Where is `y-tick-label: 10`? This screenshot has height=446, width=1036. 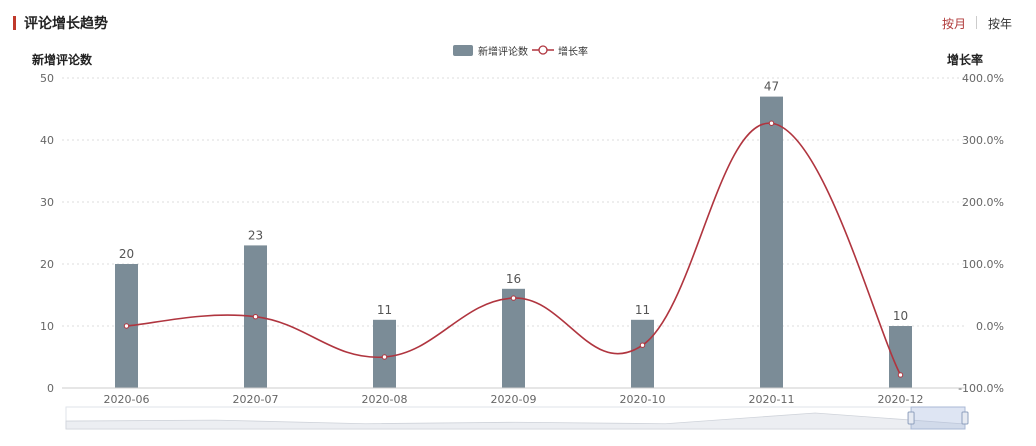 y-tick-label: 10 is located at coordinates (47, 326).